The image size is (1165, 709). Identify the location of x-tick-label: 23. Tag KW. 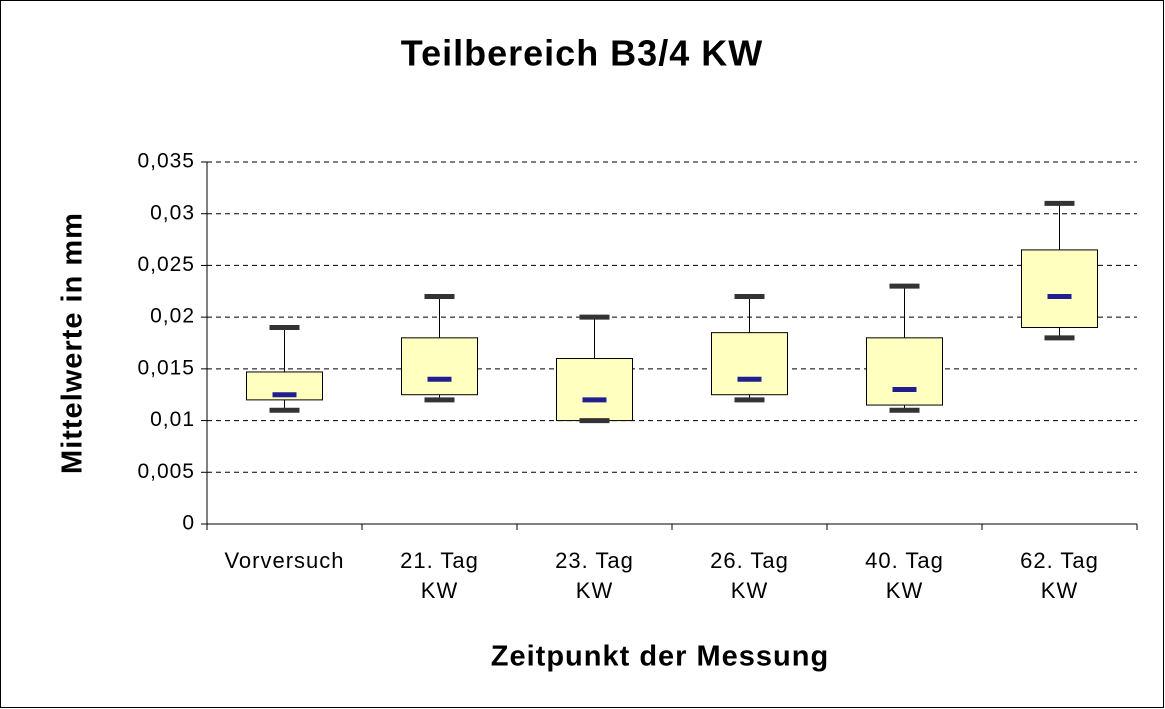
(594, 575).